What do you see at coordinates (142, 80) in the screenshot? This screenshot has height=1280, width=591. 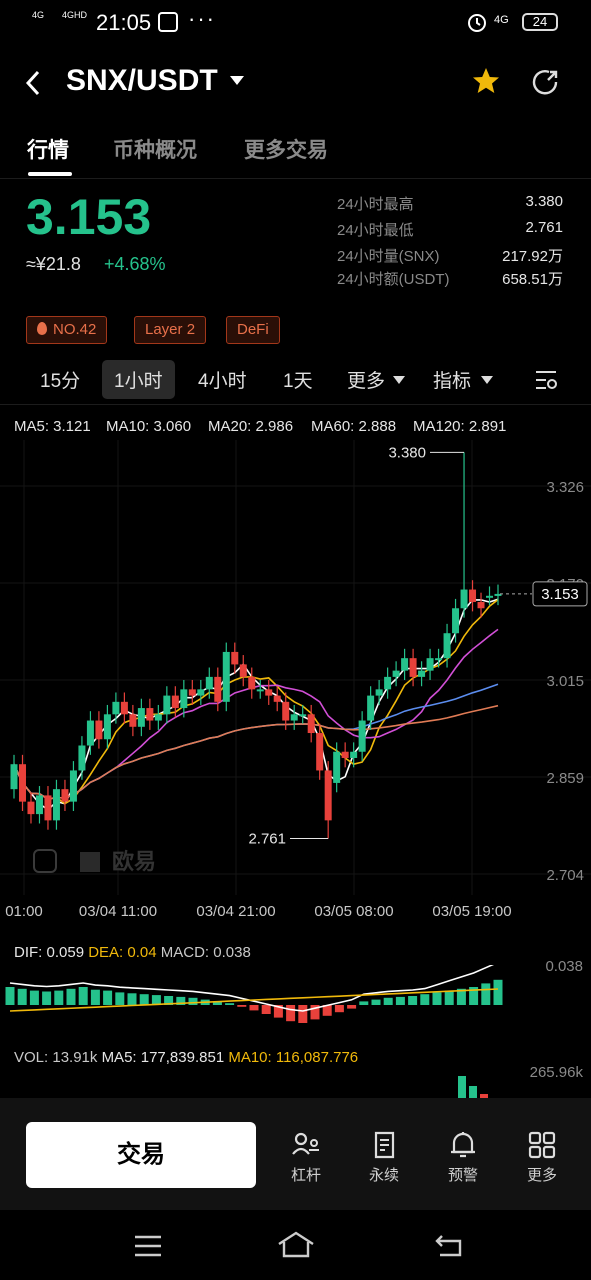 I see `pair-title: SNX/USDT` at bounding box center [142, 80].